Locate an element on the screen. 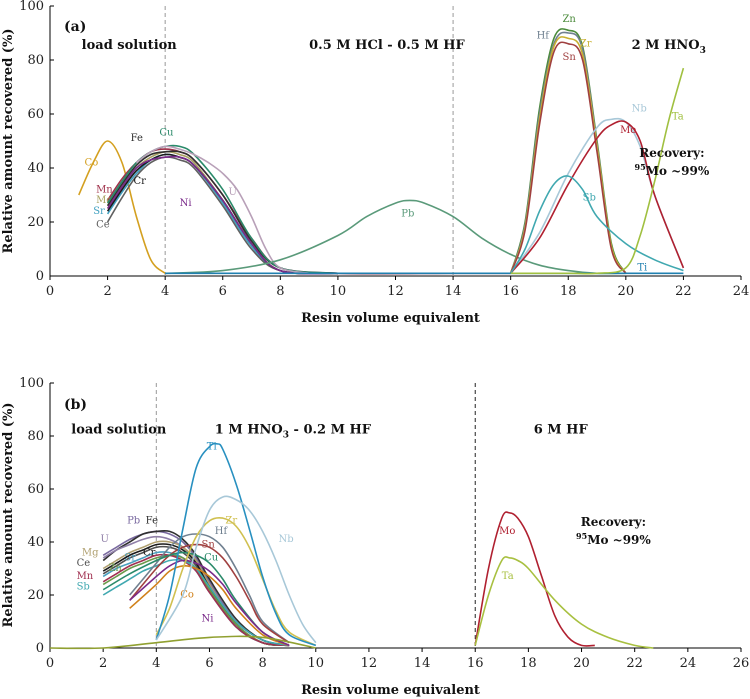  series-line-ti is located at coordinates (236, 544).